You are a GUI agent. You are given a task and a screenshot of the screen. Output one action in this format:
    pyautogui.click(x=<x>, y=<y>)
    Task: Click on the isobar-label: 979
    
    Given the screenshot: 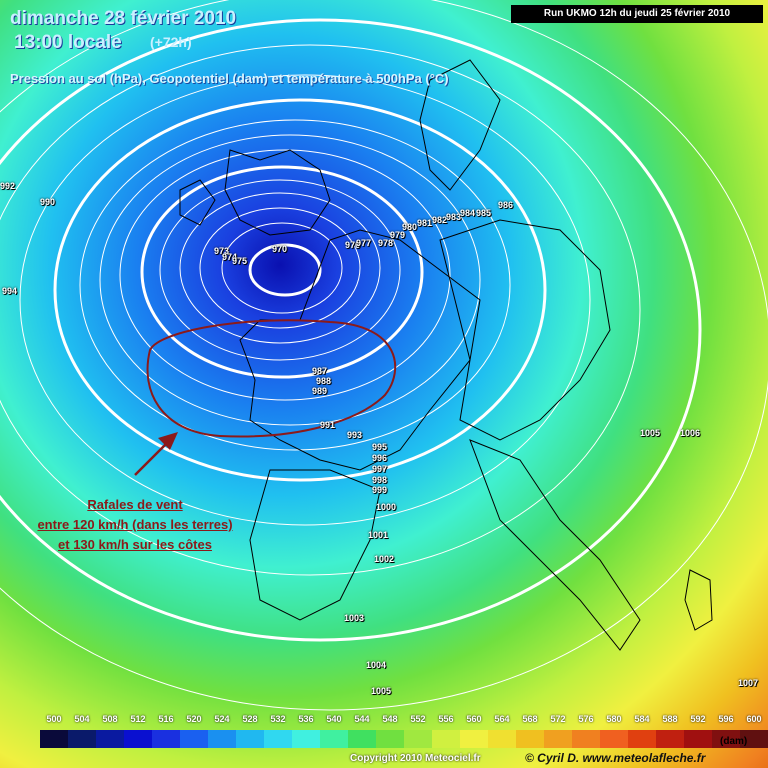 What is the action you would take?
    pyautogui.click(x=398, y=235)
    